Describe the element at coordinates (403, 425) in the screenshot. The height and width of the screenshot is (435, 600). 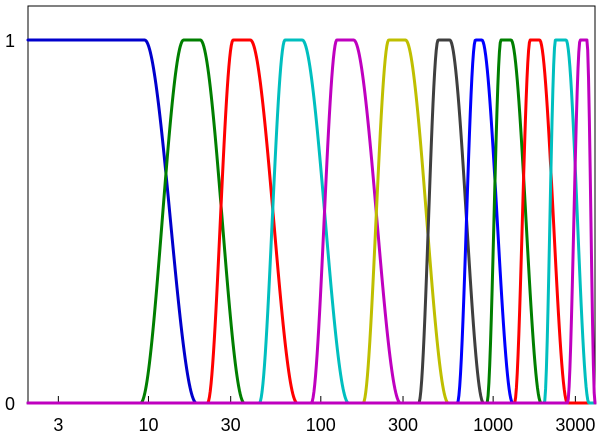
I see `x-tick-label: 300` at that location.